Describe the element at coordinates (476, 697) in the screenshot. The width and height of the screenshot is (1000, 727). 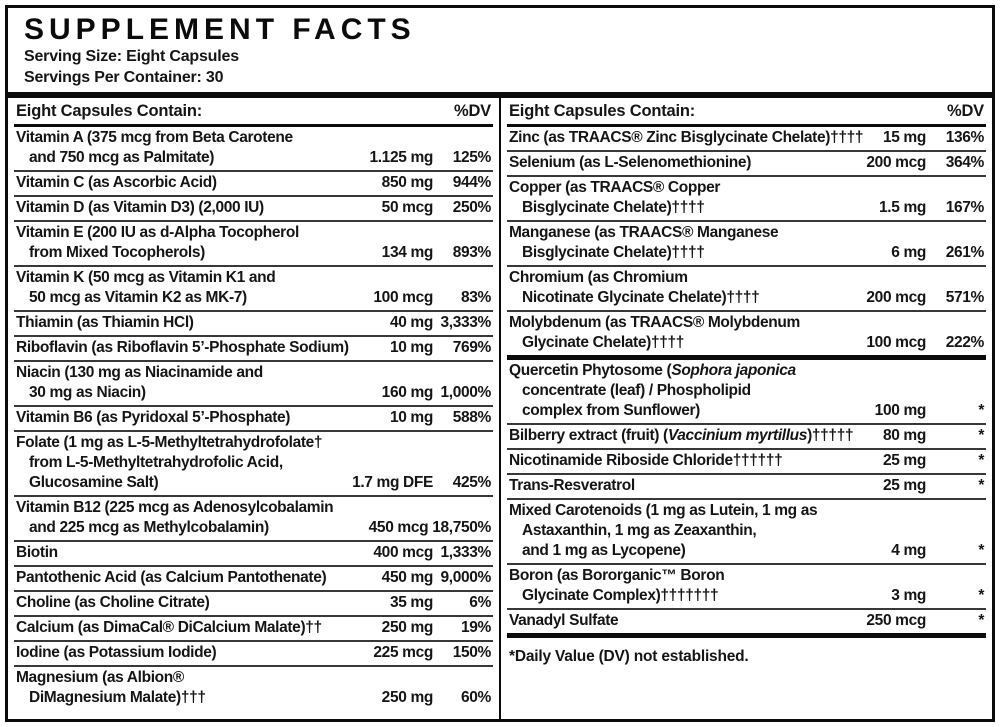
I see `nutrient-dv: 60%` at that location.